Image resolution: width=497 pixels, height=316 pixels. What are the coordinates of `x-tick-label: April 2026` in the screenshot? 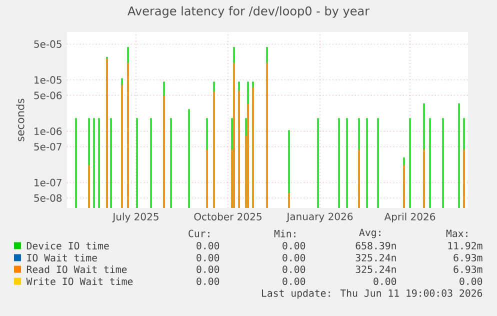 It's located at (410, 217).